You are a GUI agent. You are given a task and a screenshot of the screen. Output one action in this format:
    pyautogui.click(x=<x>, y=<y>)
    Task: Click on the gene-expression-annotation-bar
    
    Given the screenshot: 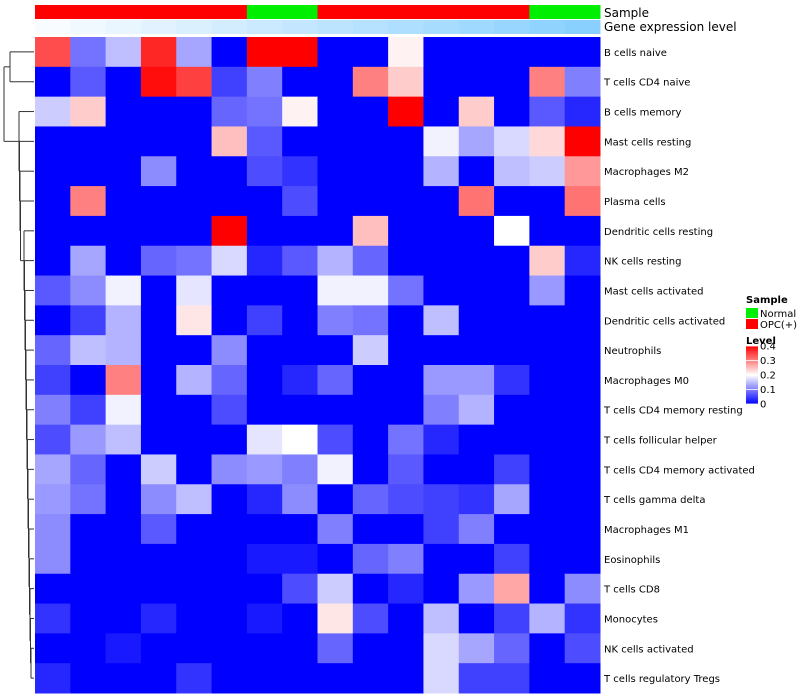 What is the action you would take?
    pyautogui.click(x=318, y=27)
    